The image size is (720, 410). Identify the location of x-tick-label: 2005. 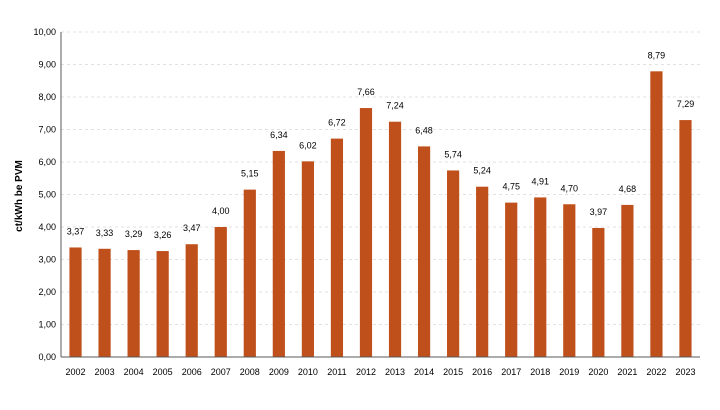
(163, 372).